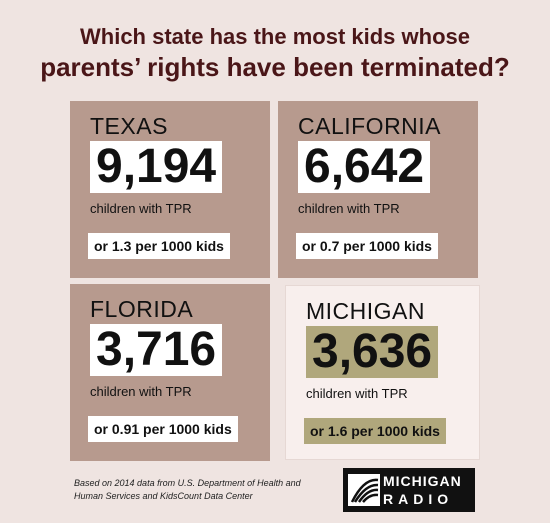 Image resolution: width=550 pixels, height=523 pixels. What do you see at coordinates (163, 429) in the screenshot?
I see `rate: or 0.91 per 1000 kids` at bounding box center [163, 429].